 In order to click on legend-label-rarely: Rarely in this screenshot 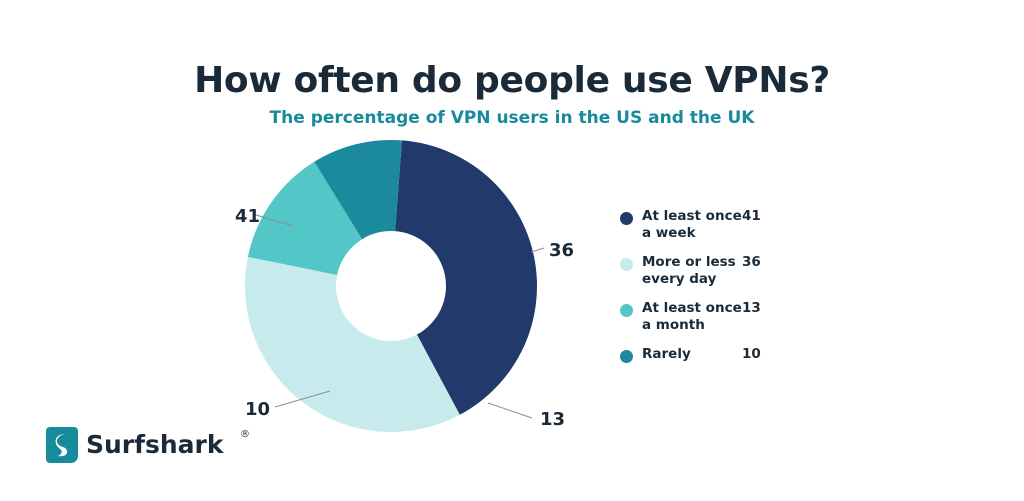, I will do `click(666, 354)`.